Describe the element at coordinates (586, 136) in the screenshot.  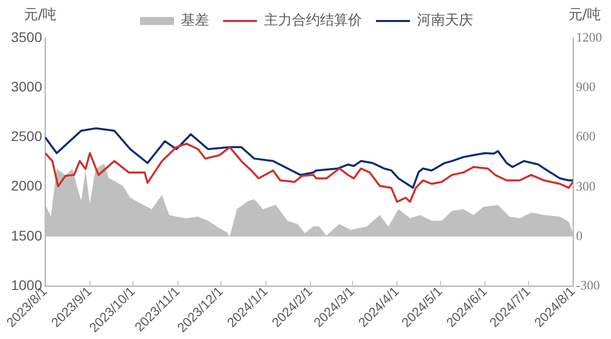
I see `y2-tick-label: 600` at that location.